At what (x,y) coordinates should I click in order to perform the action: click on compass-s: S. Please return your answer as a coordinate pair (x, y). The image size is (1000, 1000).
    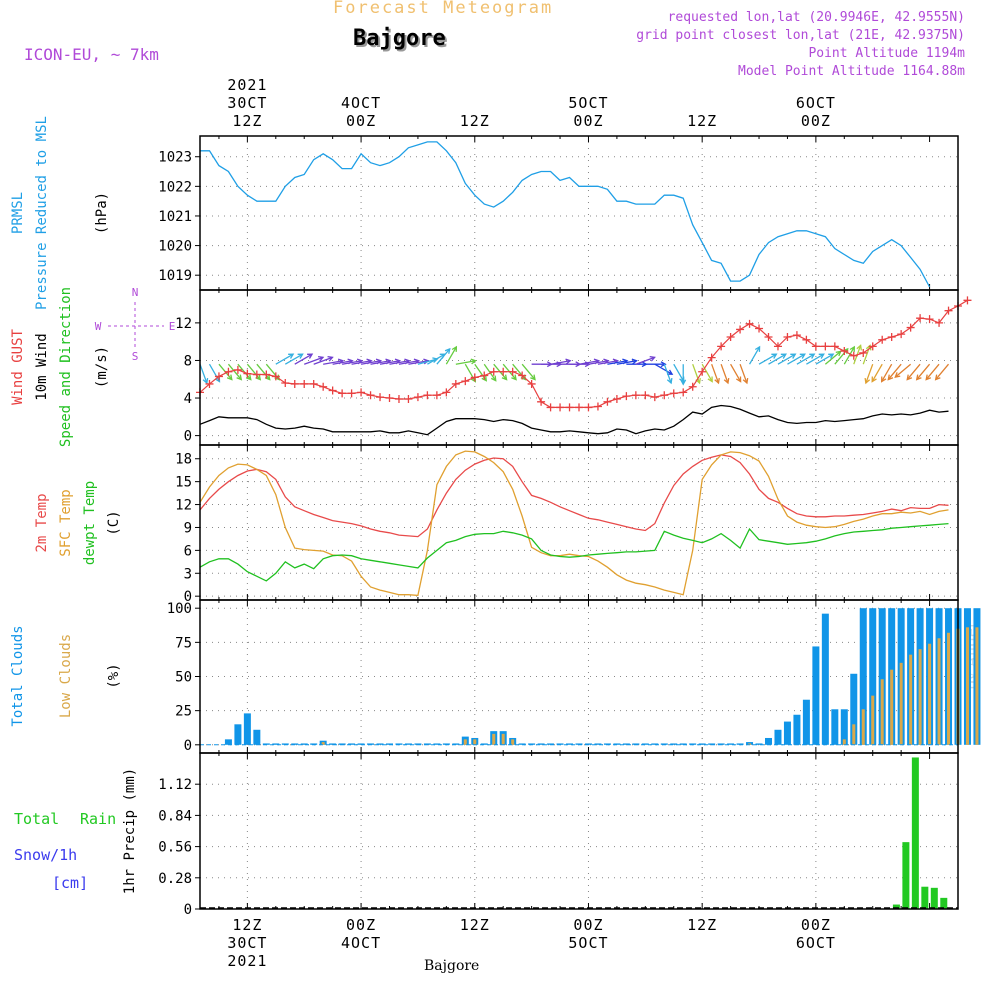
    Looking at the image, I should click on (135, 356).